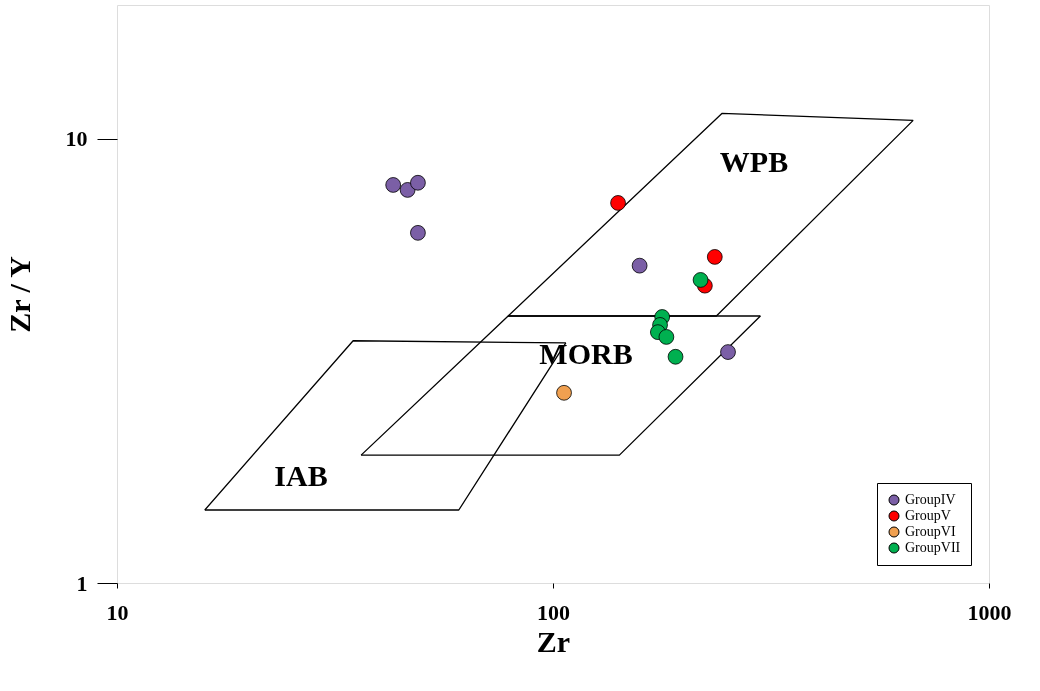 The width and height of the screenshot is (1040, 691). I want to click on legend-label: GroupIV, so click(930, 499).